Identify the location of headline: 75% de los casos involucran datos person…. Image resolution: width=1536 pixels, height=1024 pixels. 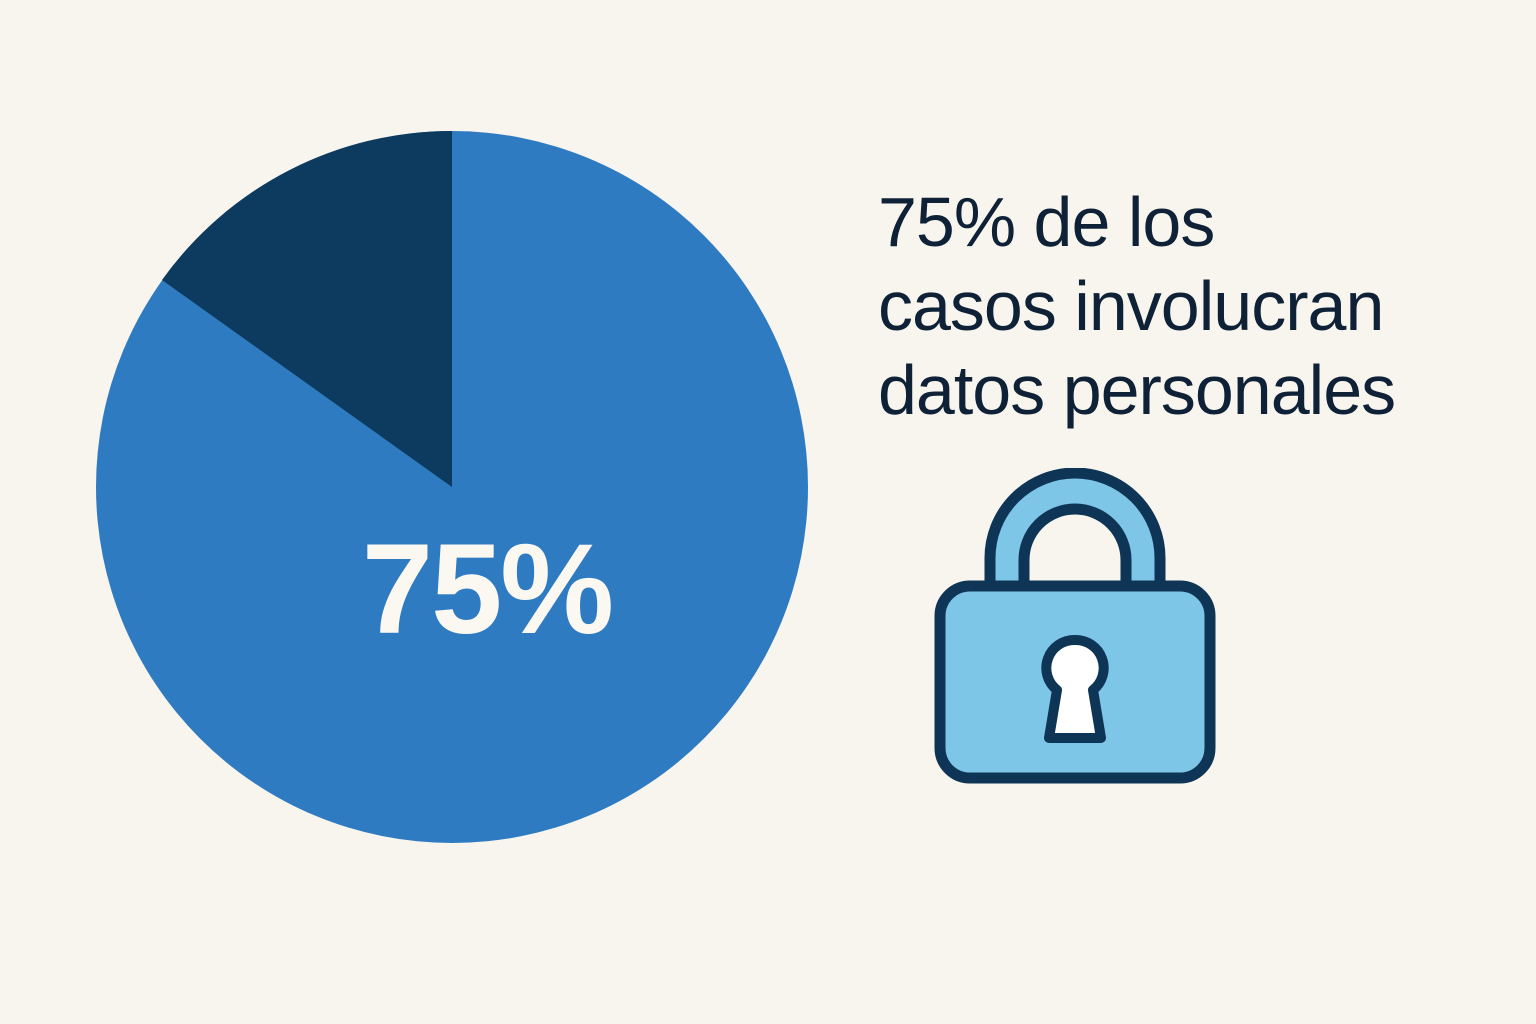
(1188, 306).